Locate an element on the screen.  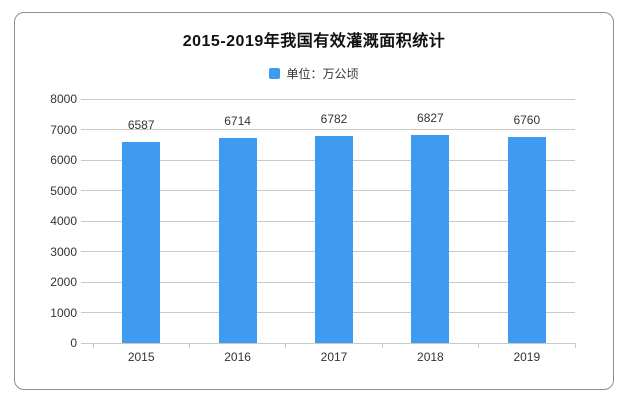
x-axis-category-label: 2016 is located at coordinates (237, 357).